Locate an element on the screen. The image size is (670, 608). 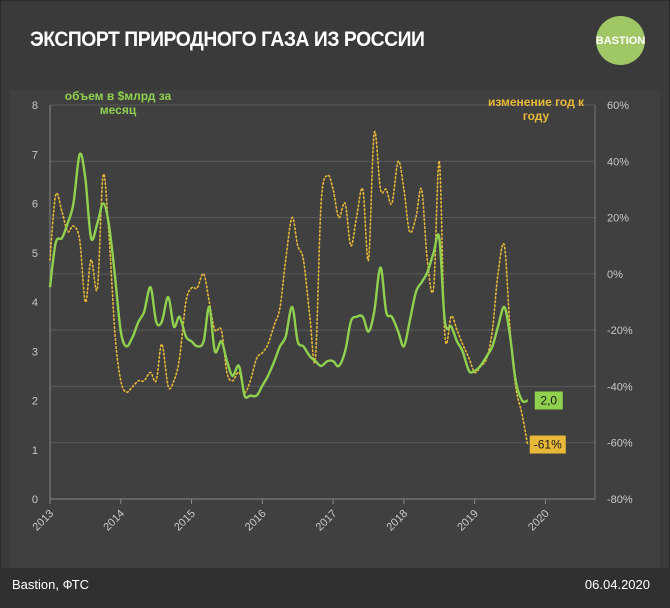
change-end-label-box is located at coordinates (547, 444).